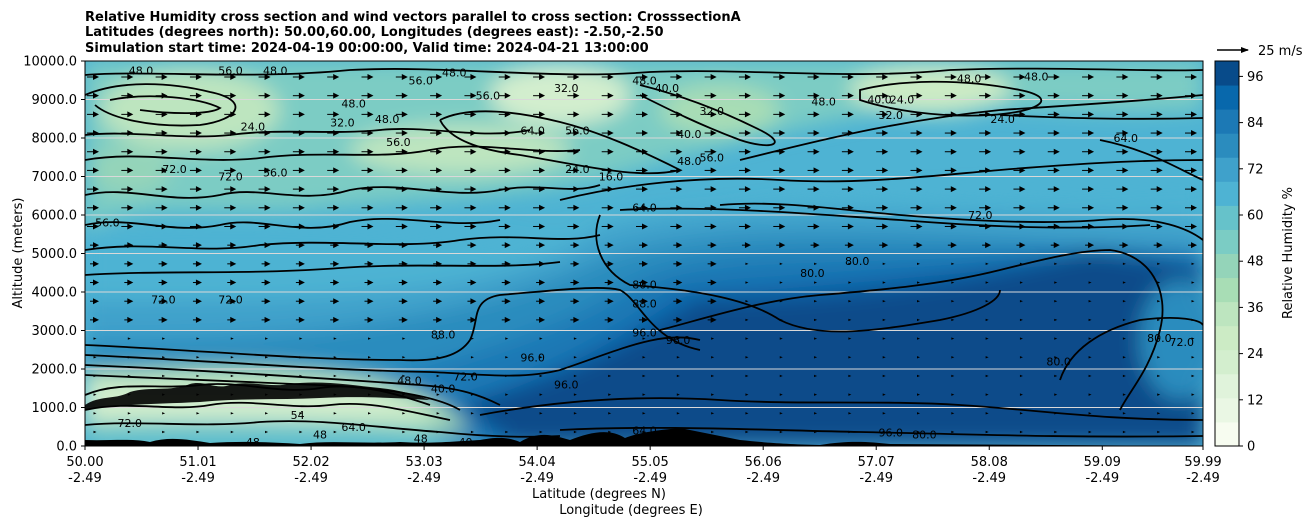  I want to click on x-tick-label-lat: 56.06, so click(763, 462).